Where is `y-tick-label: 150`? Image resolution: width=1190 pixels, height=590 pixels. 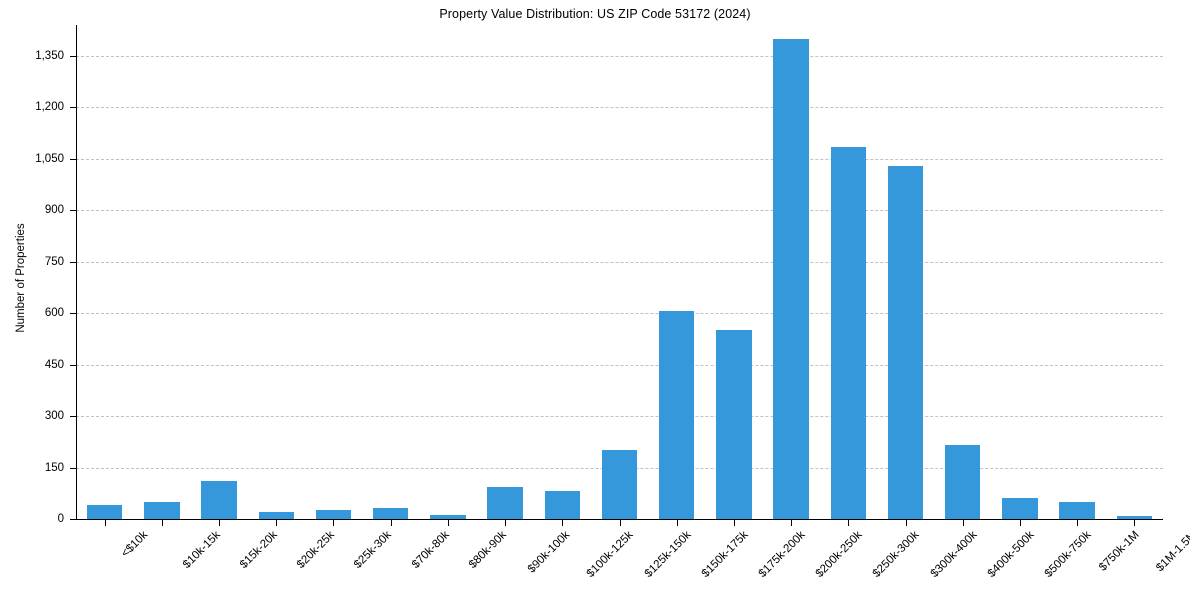
y-tick-label: 150 is located at coordinates (54, 467).